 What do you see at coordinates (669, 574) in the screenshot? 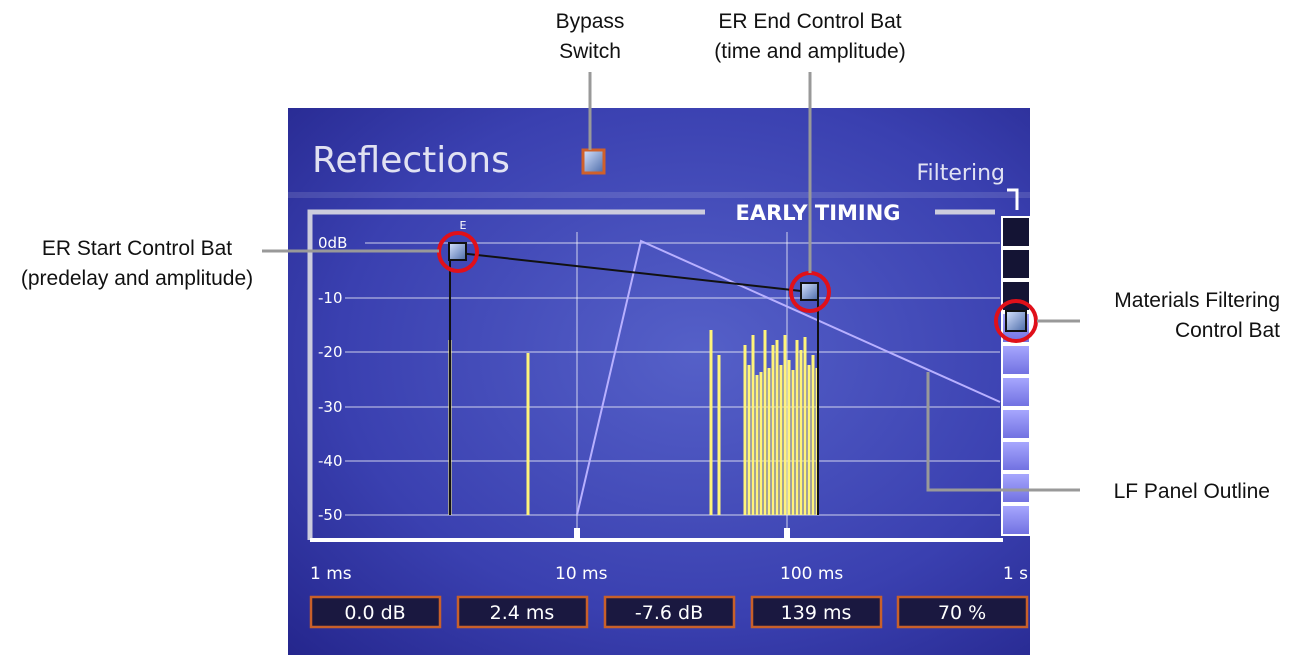
I see `x-axis-labels: 1 ms 10 ms 100 ms 1 s` at bounding box center [669, 574].